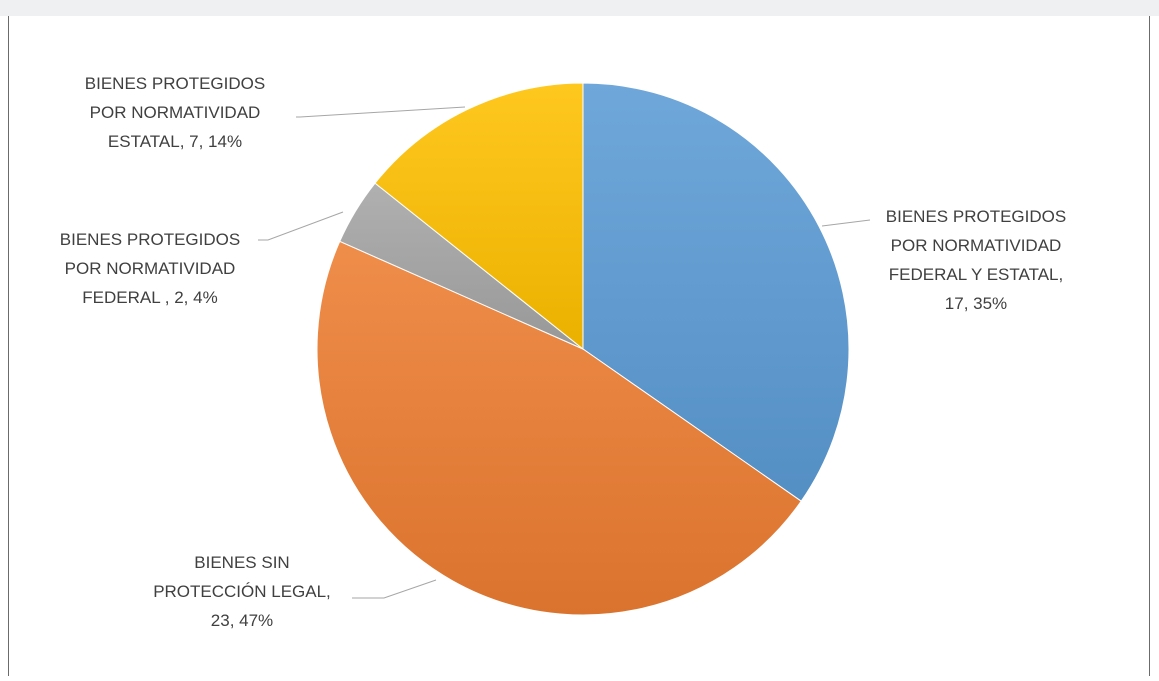 This screenshot has height=681, width=1159. Describe the element at coordinates (579, 8) in the screenshot. I see `top-band` at that location.